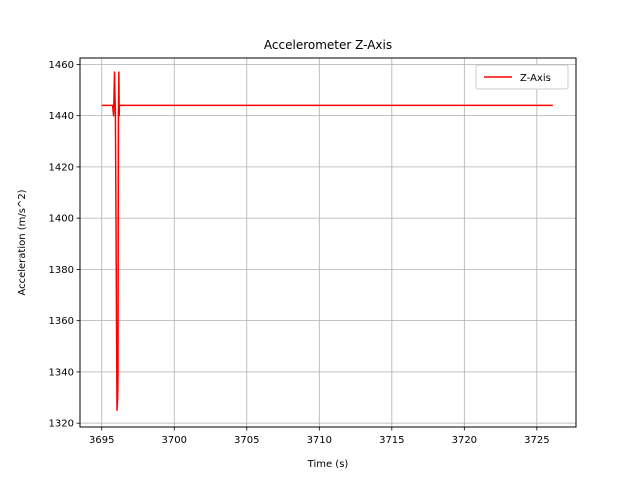 The image size is (640, 480). What do you see at coordinates (61, 167) in the screenshot?
I see `y-tick-label: 1420` at bounding box center [61, 167].